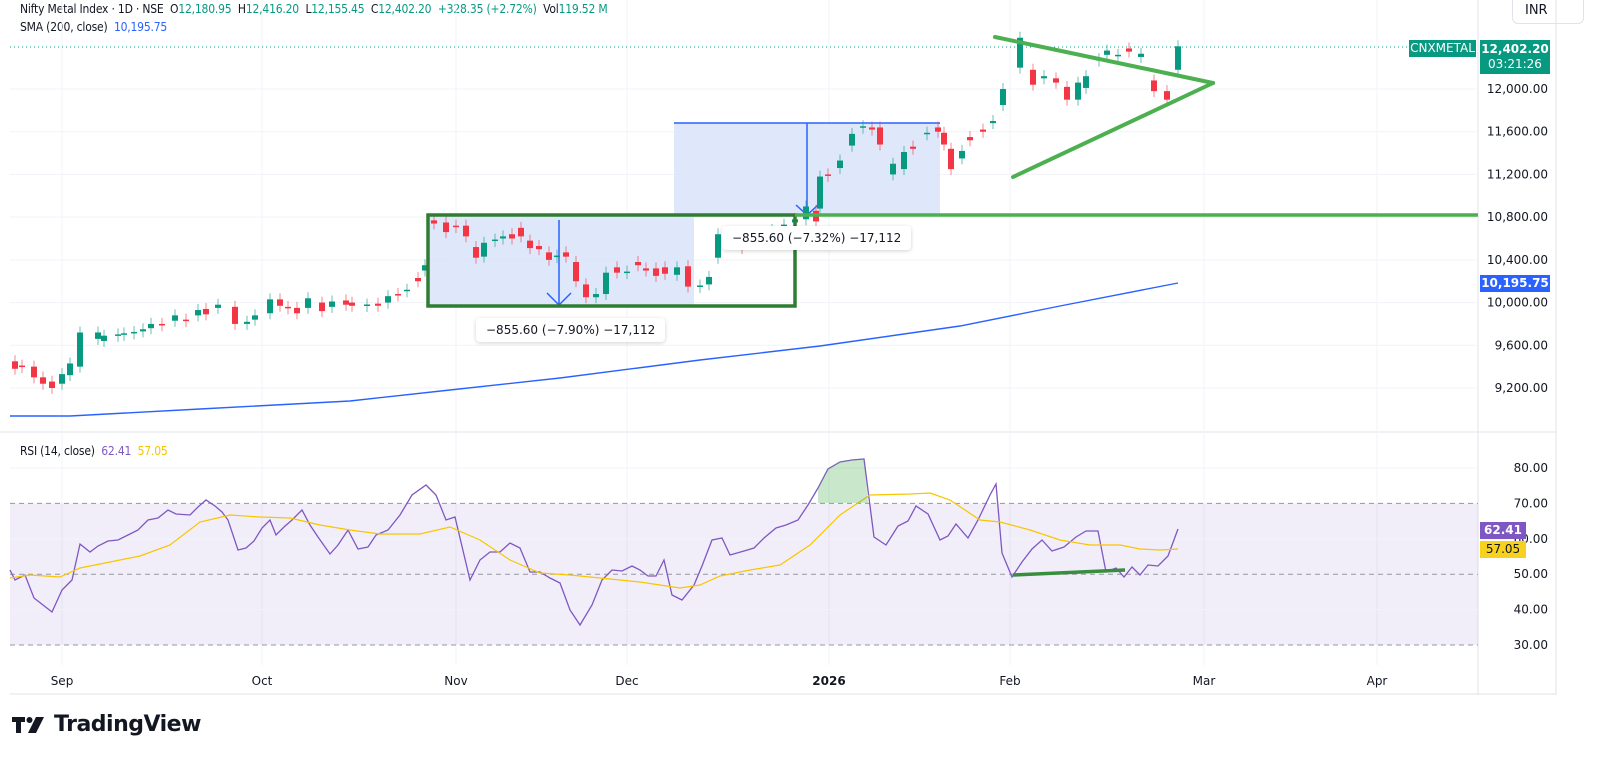 Image resolution: width=1600 pixels, height=776 pixels. What do you see at coordinates (1531, 503) in the screenshot?
I see `rsi-axis-label: 70.00` at bounding box center [1531, 503].